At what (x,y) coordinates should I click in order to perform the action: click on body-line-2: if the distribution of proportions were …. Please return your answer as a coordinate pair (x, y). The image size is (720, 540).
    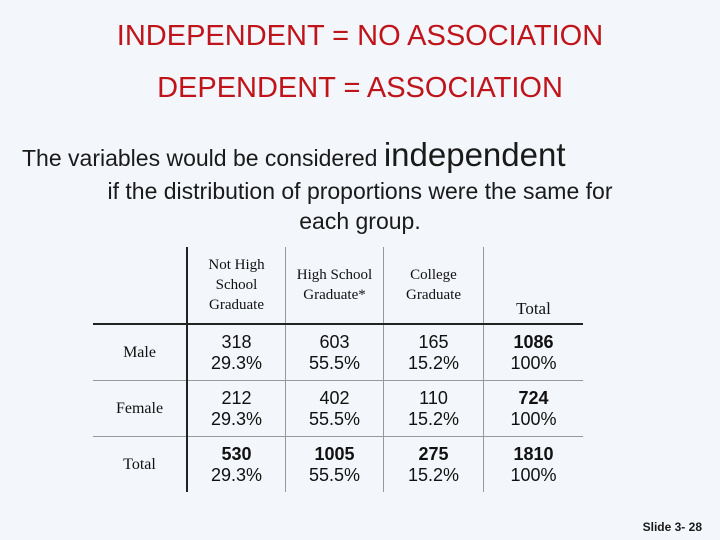
    Looking at the image, I should click on (360, 191).